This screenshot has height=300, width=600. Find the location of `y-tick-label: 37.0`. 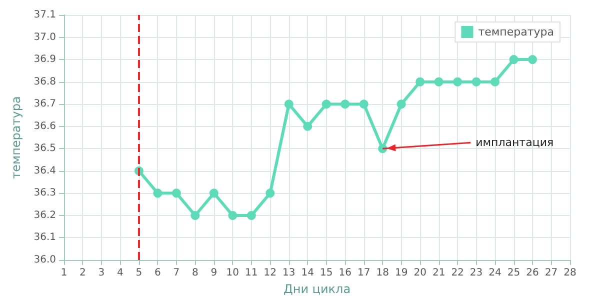

y-tick-label: 37.0 is located at coordinates (45, 37).